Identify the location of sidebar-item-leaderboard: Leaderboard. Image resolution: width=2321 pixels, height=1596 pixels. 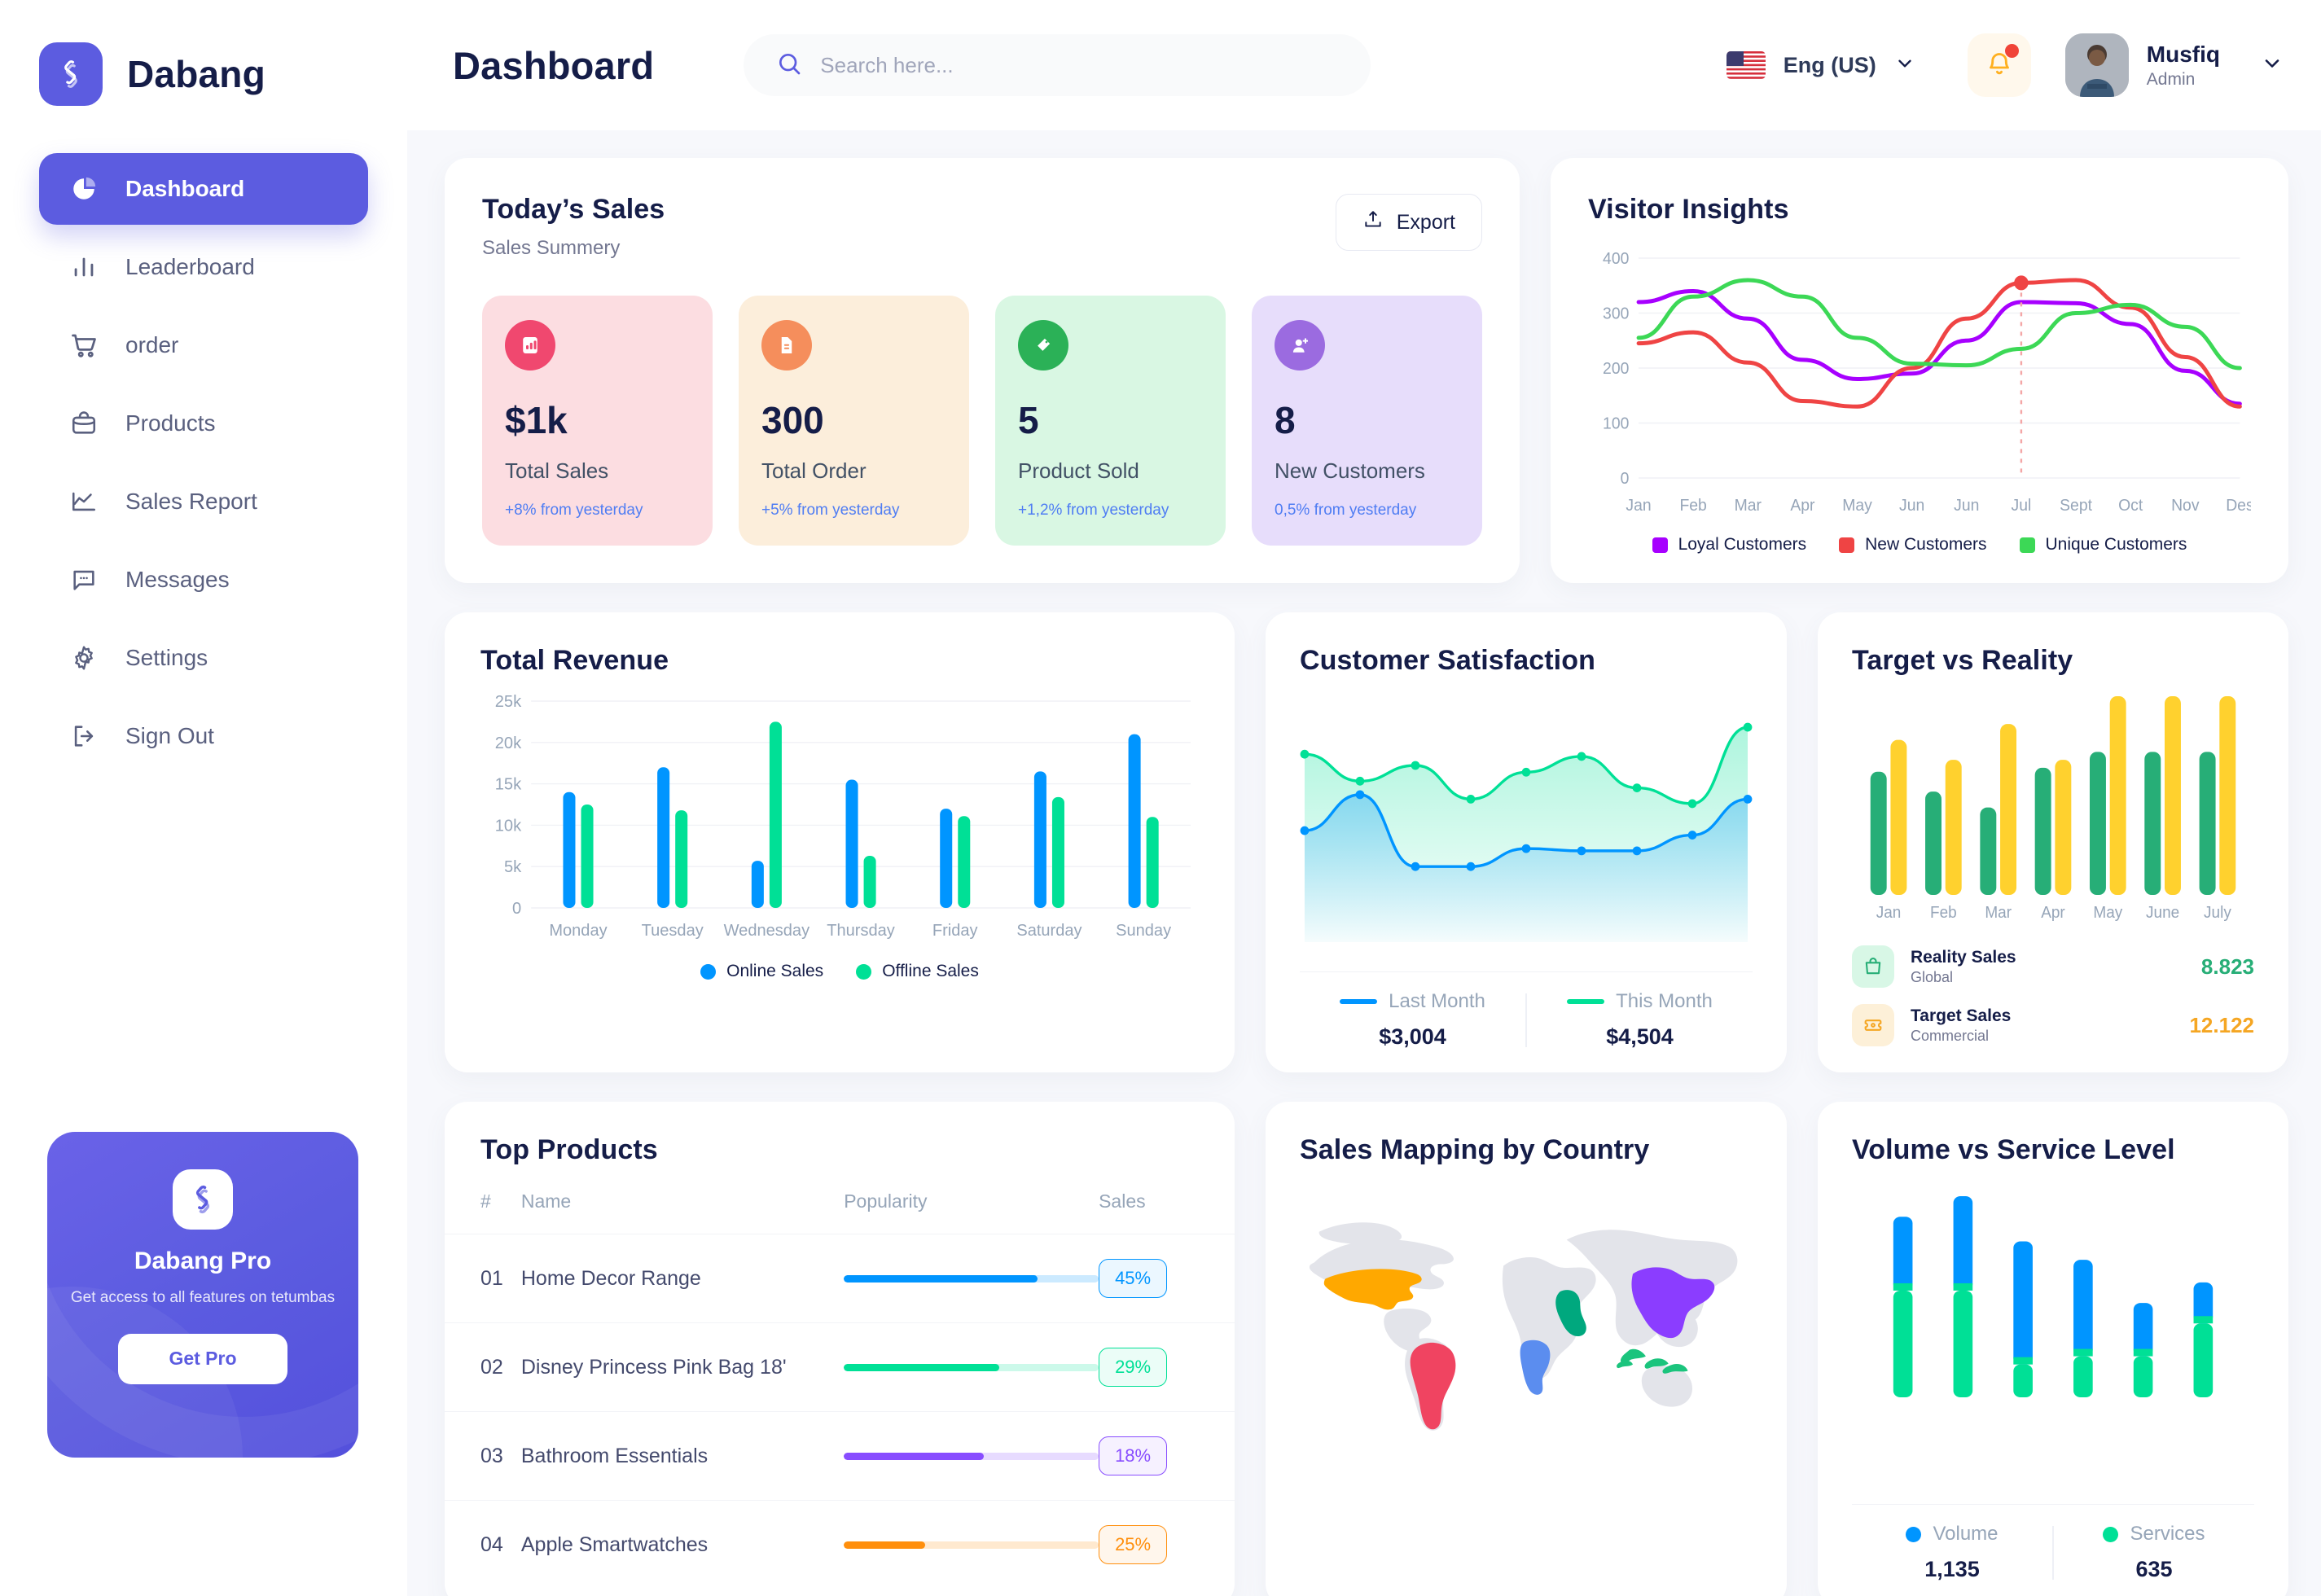
(203, 267).